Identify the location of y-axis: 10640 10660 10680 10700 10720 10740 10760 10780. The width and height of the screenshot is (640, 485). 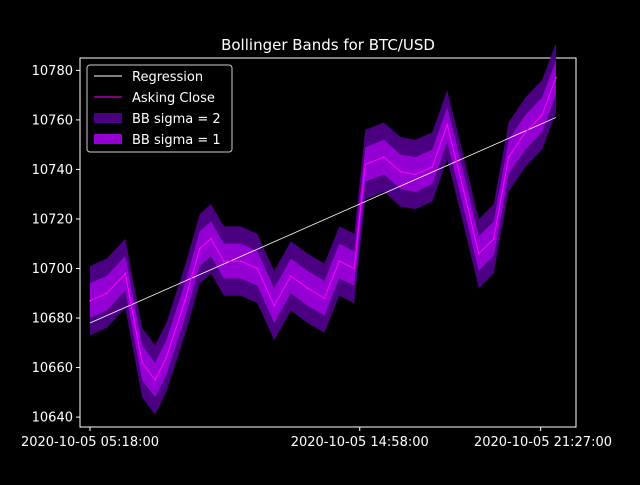
(56, 245).